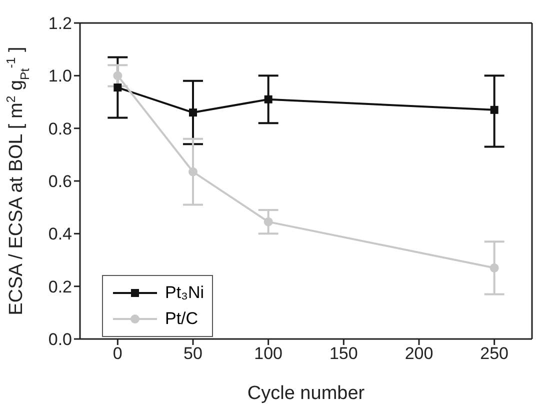 The width and height of the screenshot is (537, 409). Describe the element at coordinates (60, 286) in the screenshot. I see `y-tick-label: 0.2` at that location.